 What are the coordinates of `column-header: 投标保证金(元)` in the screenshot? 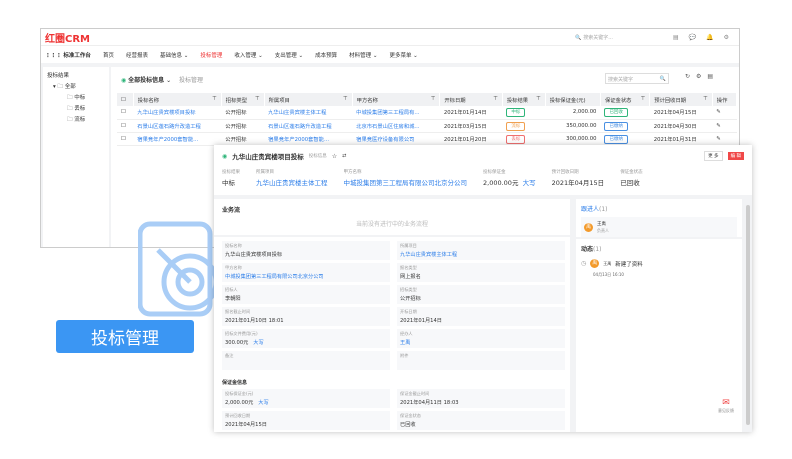 It's located at (573, 99).